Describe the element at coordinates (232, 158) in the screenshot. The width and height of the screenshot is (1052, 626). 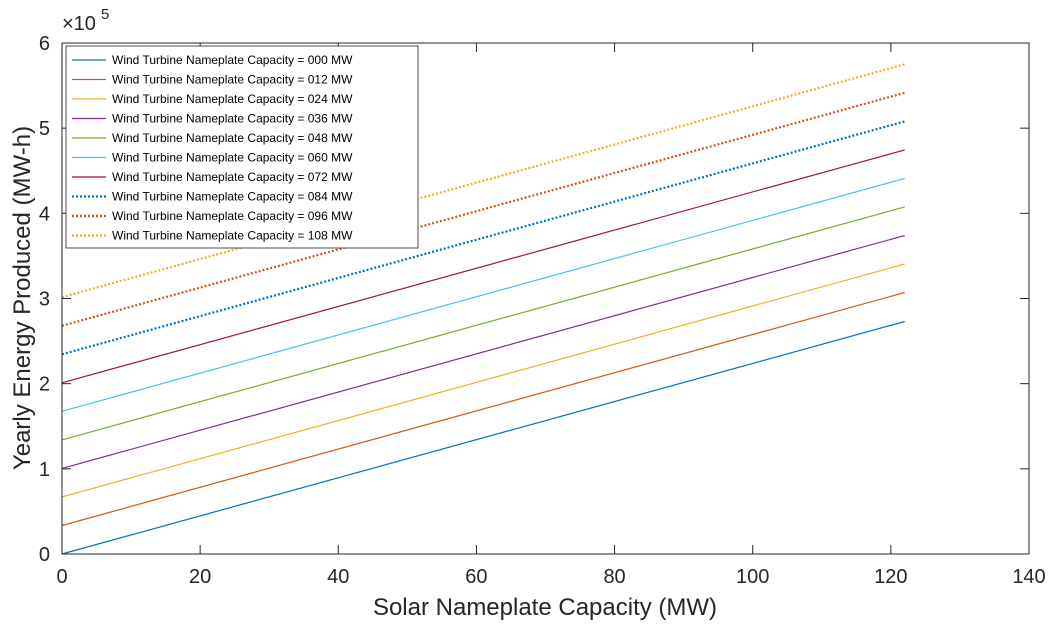
I see `legend-entry-label: Wind Turbine Nameplate Capacity = 060 MW` at that location.